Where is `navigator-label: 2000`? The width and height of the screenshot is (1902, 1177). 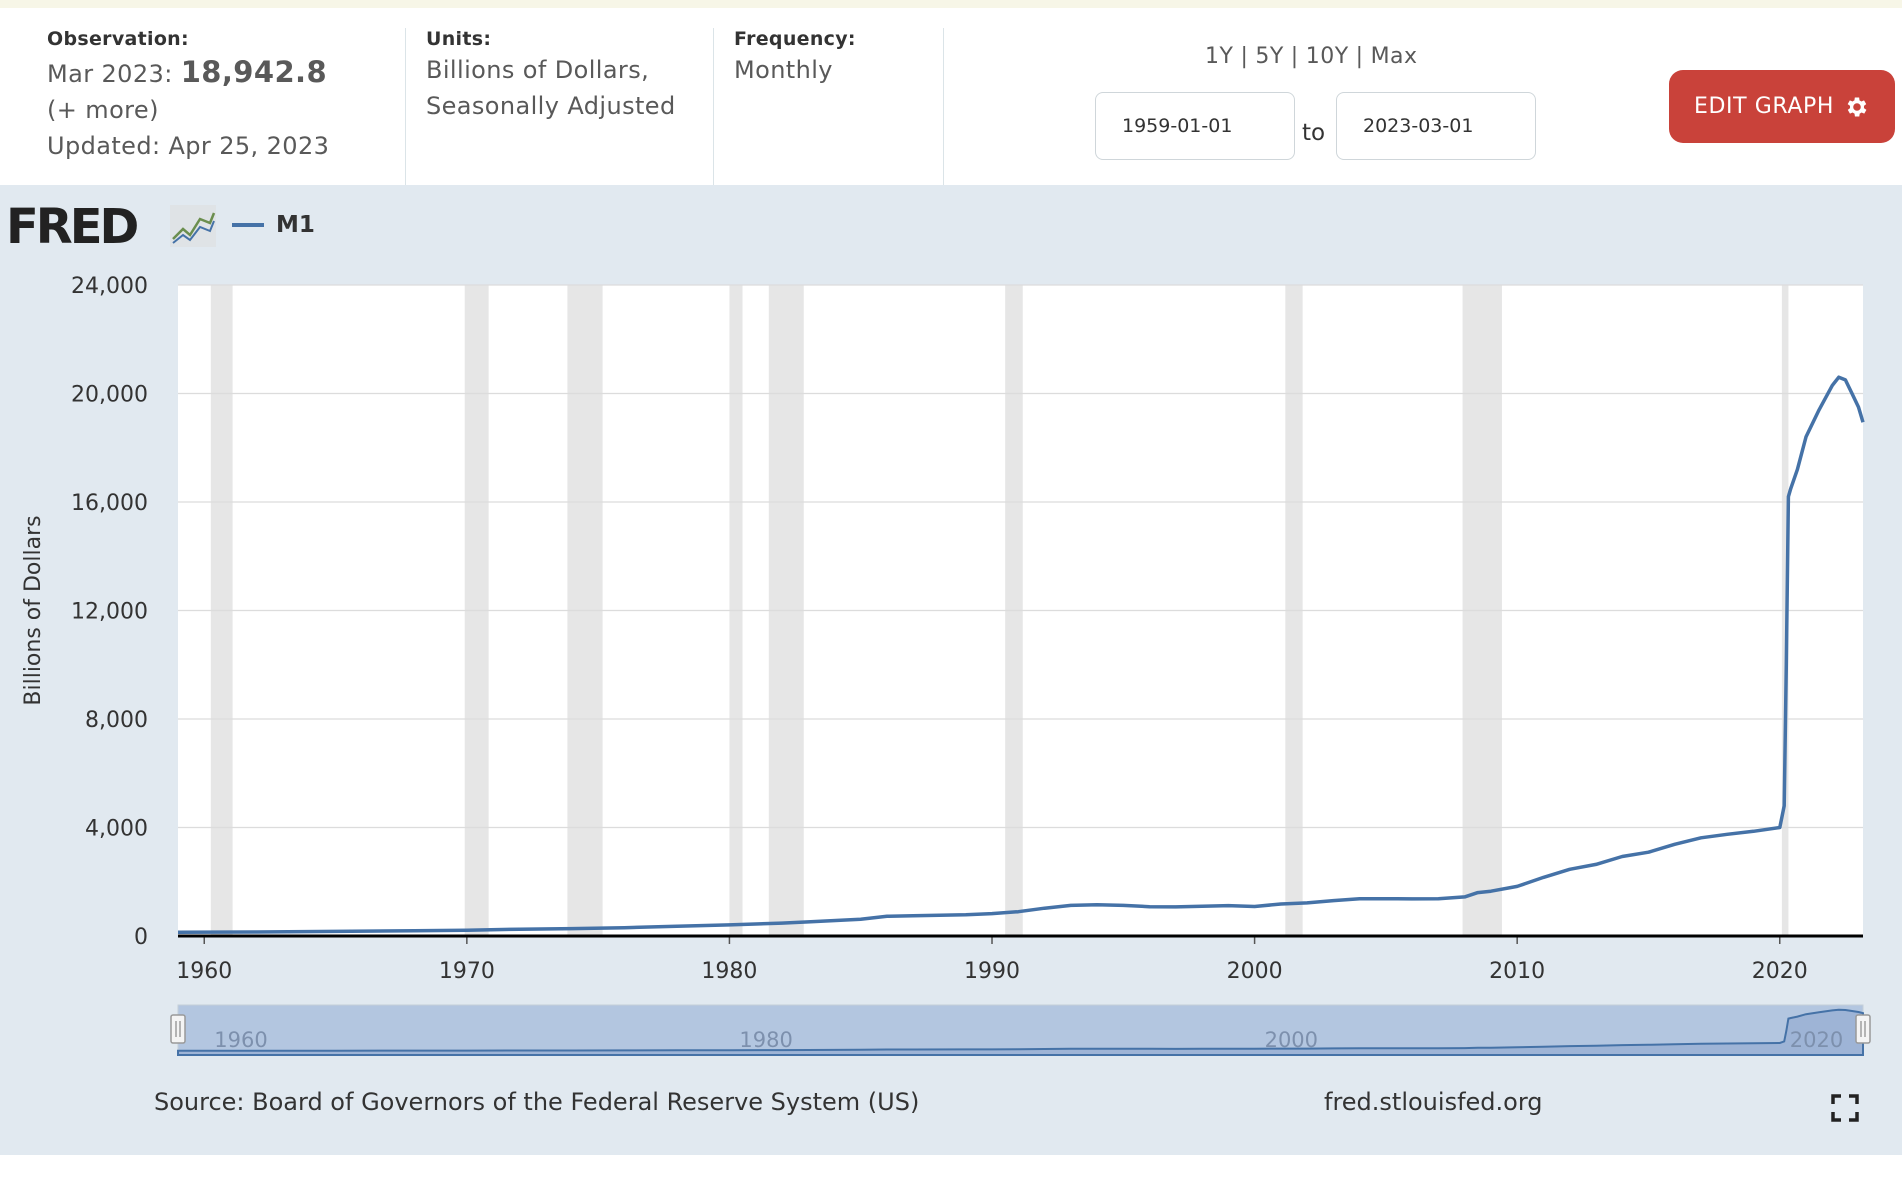
navigator-label: 2000 is located at coordinates (1291, 1040).